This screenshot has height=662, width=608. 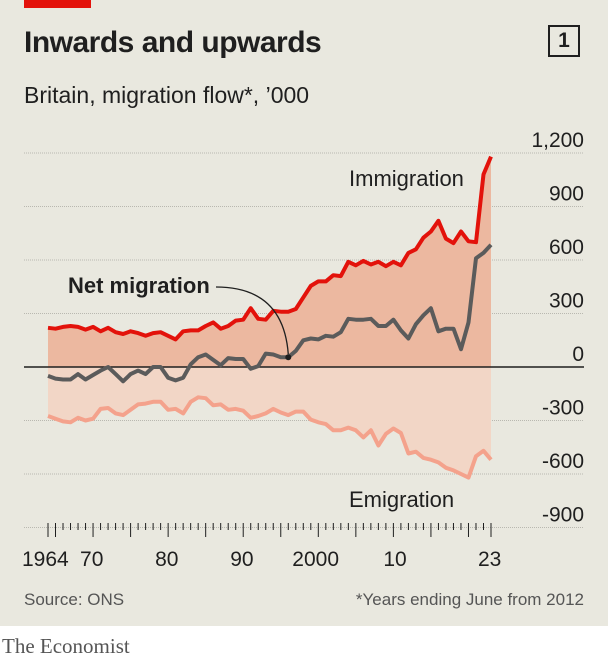 What do you see at coordinates (406, 178) in the screenshot?
I see `immigration-label: Immigration` at bounding box center [406, 178].